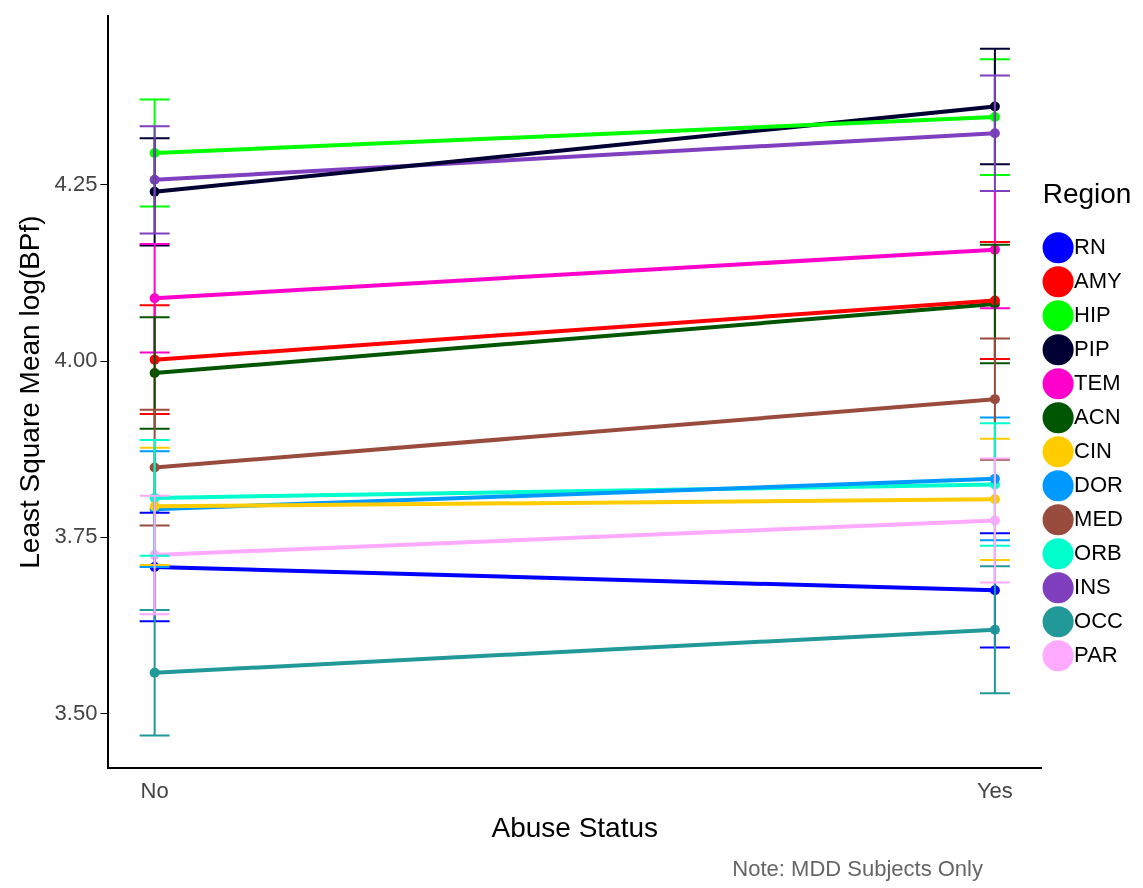 The image size is (1143, 888). What do you see at coordinates (76, 183) in the screenshot?
I see `y-tick-label: 4.25` at bounding box center [76, 183].